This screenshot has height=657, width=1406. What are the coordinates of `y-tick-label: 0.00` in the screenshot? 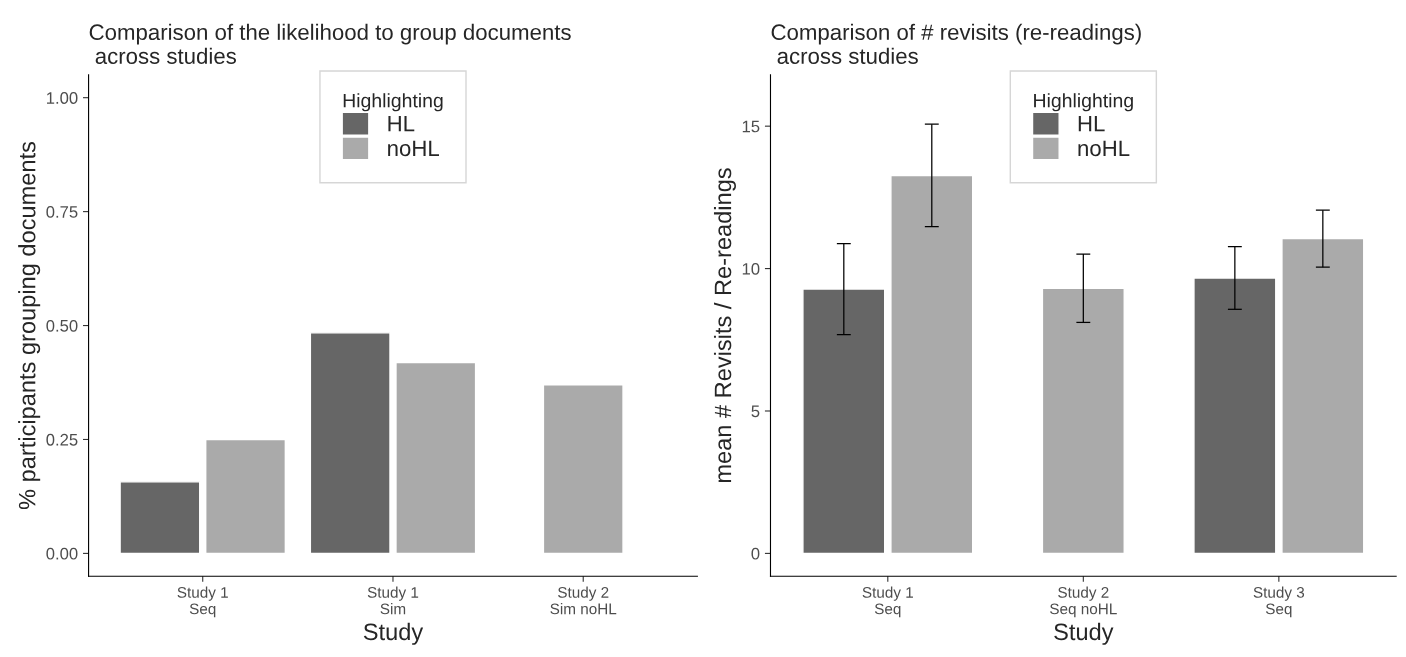 It's located at (62, 553).